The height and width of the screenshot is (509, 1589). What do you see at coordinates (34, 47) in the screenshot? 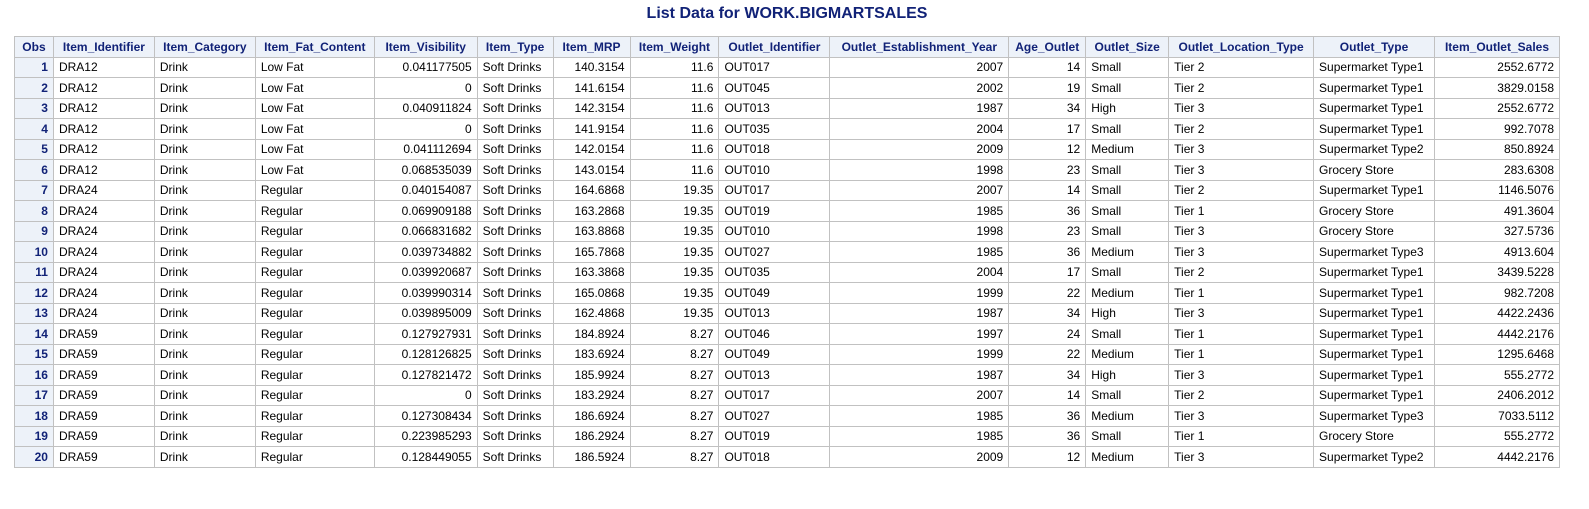
I see `column-header: Obs` at bounding box center [34, 47].